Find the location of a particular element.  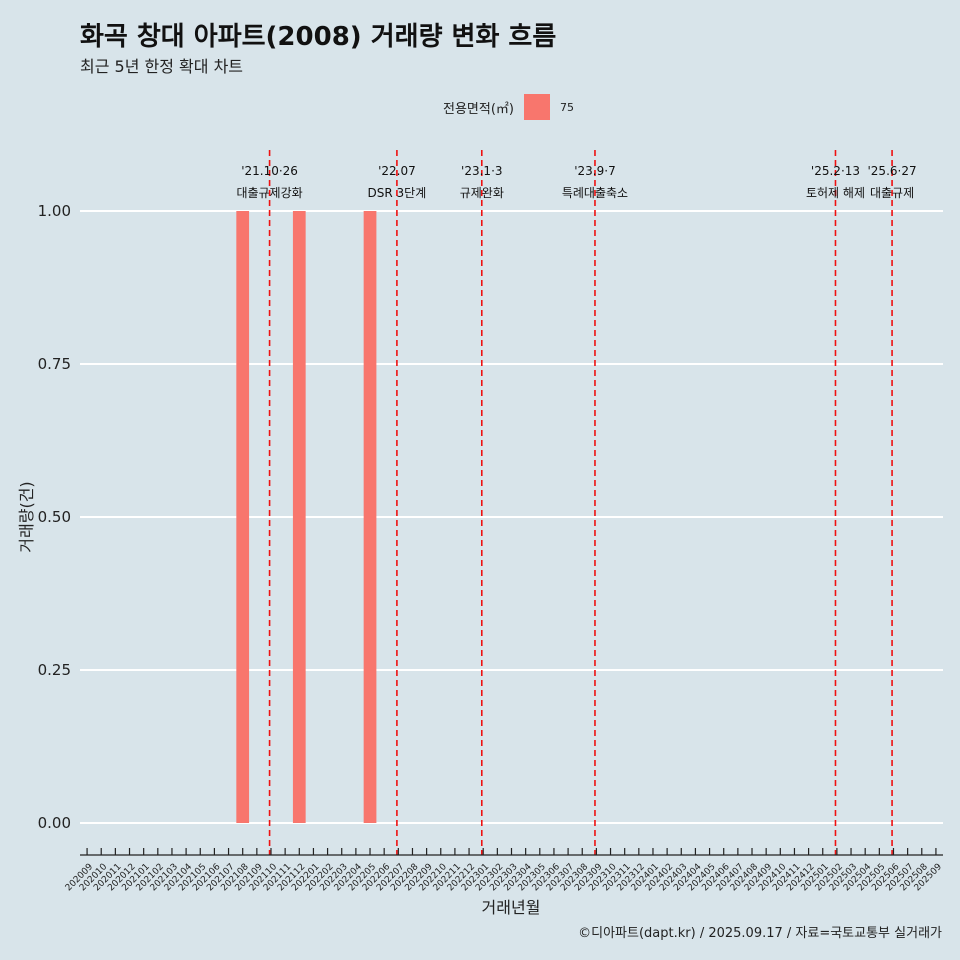

event-name-label: DSR 3단계 is located at coordinates (397, 193).